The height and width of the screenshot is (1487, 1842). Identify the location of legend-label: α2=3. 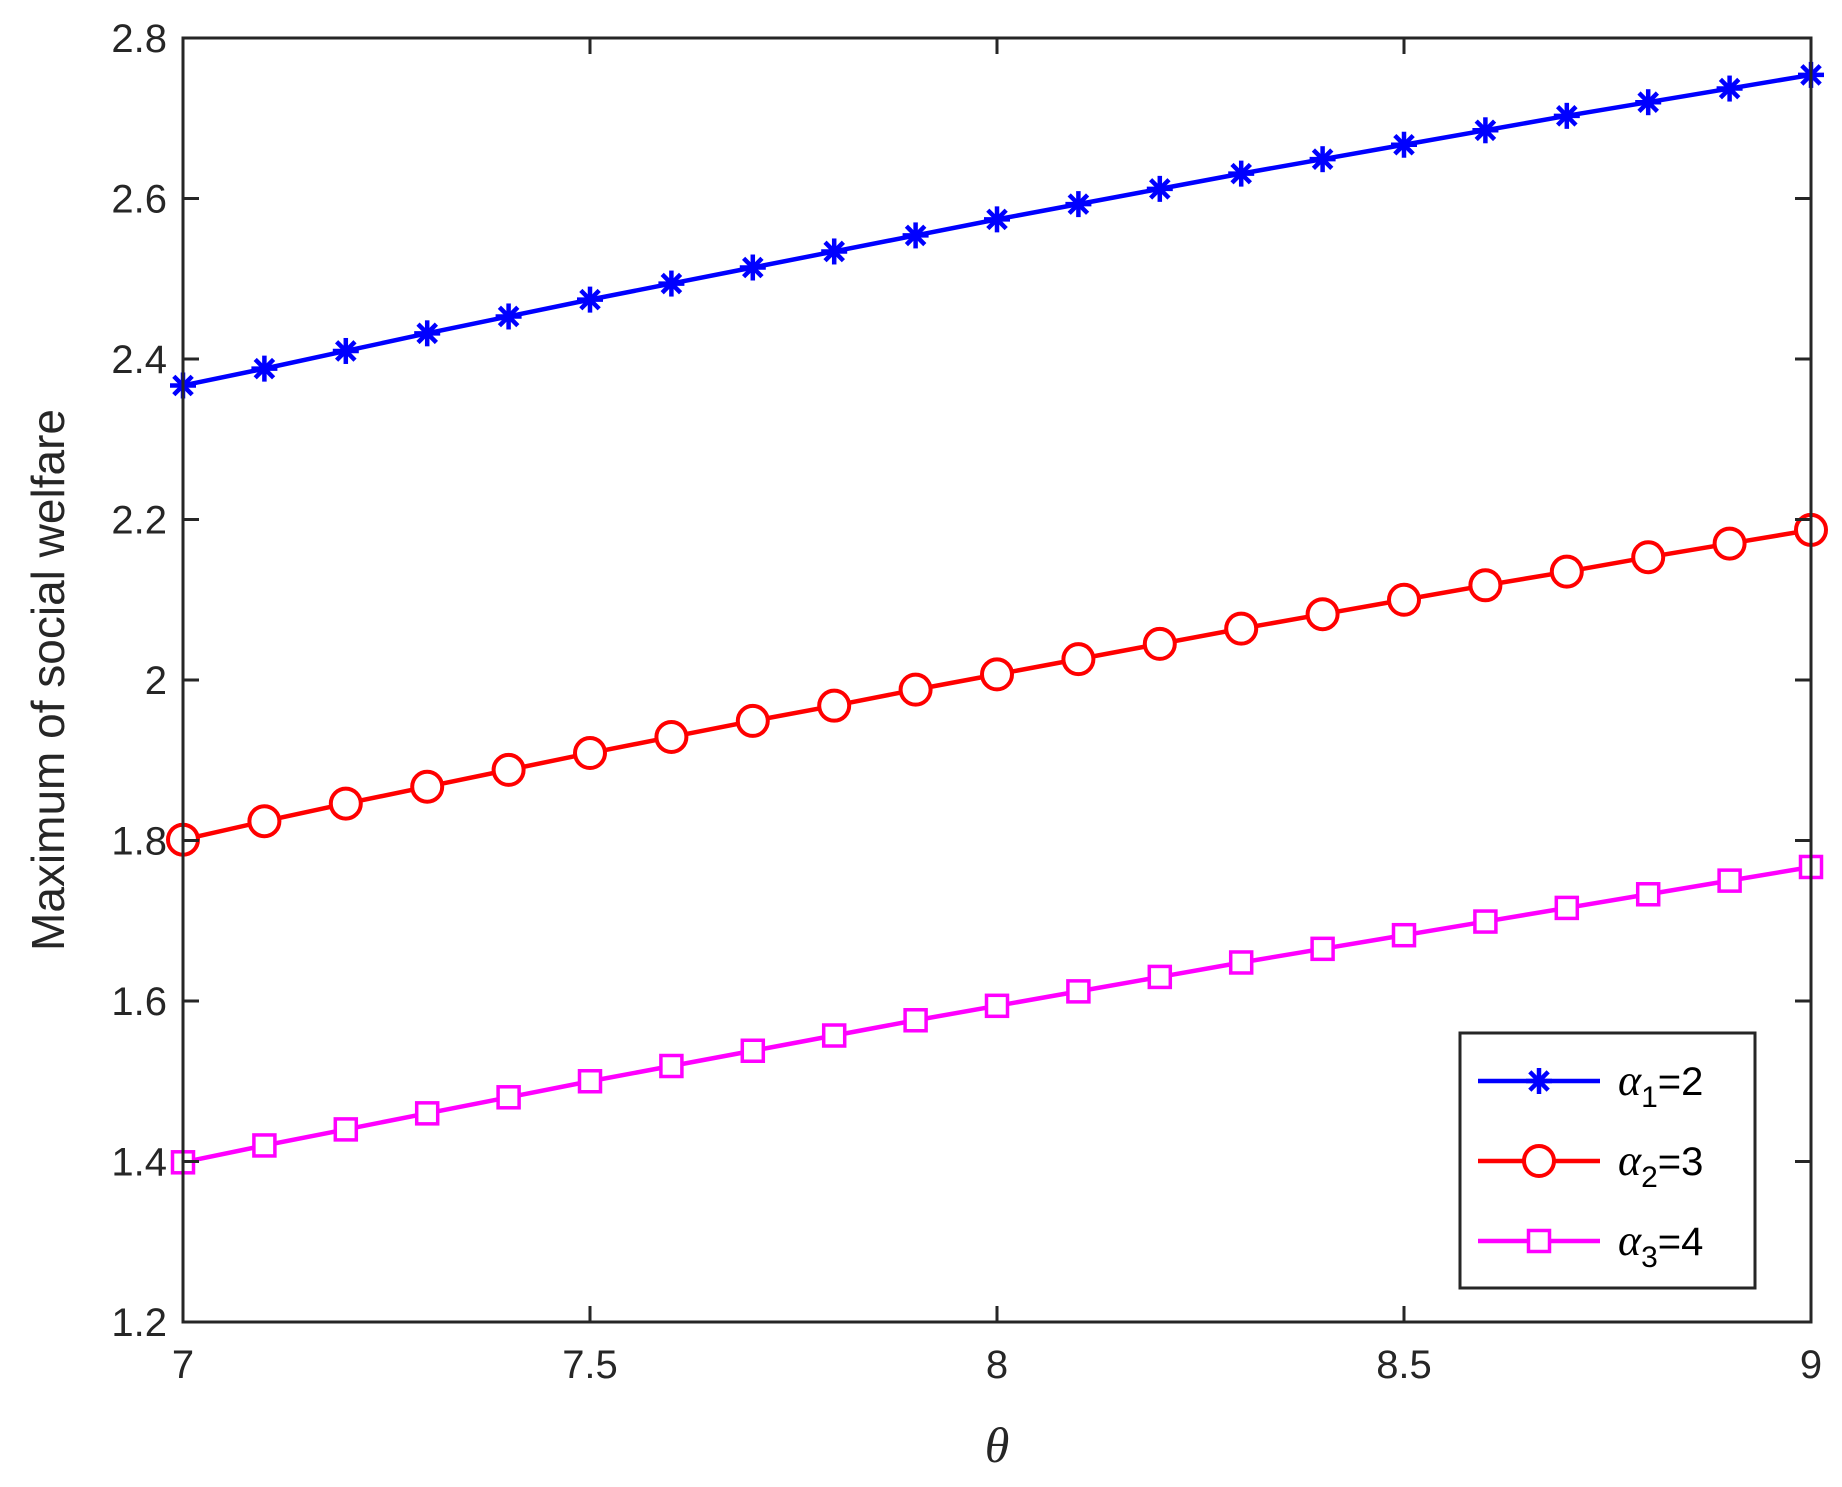
(1660, 1165).